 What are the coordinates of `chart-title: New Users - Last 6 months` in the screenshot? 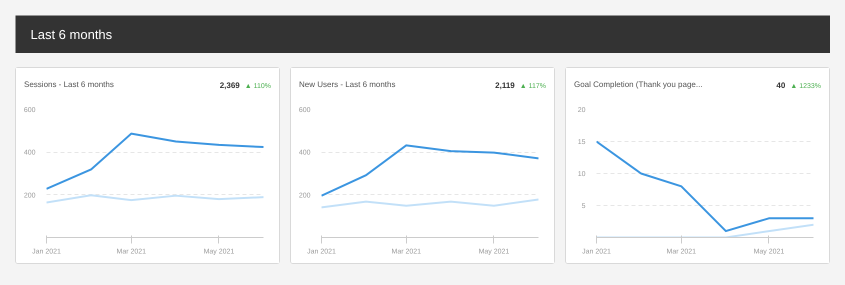 It's located at (347, 84).